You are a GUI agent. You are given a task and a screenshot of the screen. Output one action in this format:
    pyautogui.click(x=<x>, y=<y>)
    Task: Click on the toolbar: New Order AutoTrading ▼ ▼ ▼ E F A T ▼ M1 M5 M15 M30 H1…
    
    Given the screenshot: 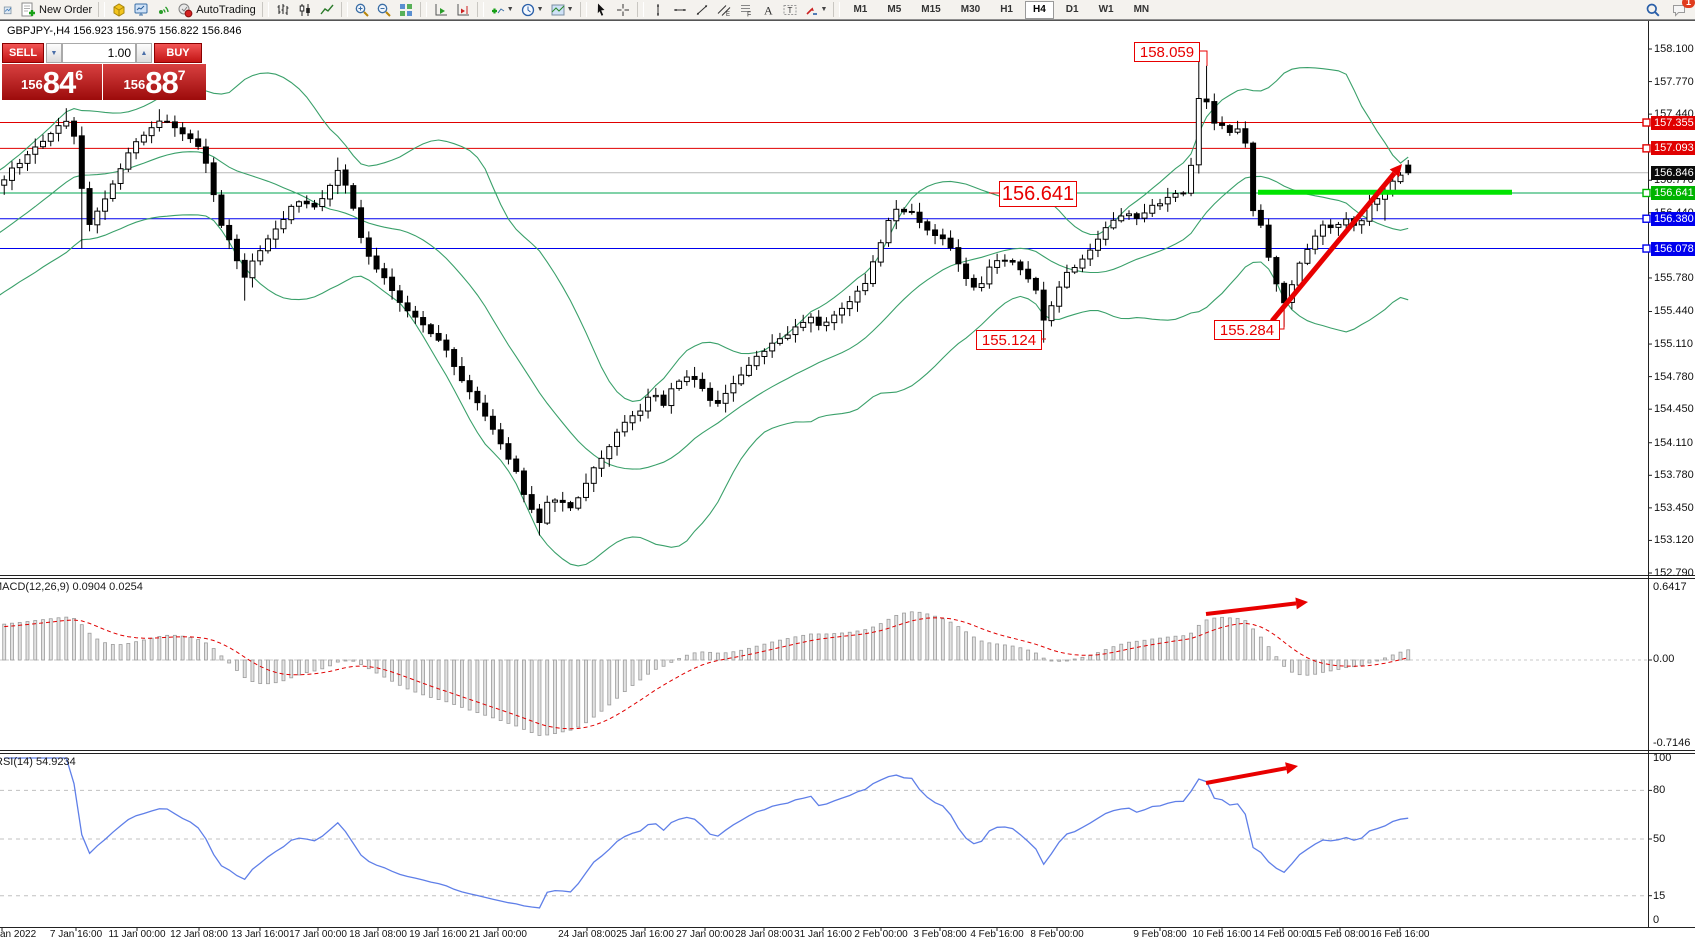 What is the action you would take?
    pyautogui.click(x=847, y=10)
    